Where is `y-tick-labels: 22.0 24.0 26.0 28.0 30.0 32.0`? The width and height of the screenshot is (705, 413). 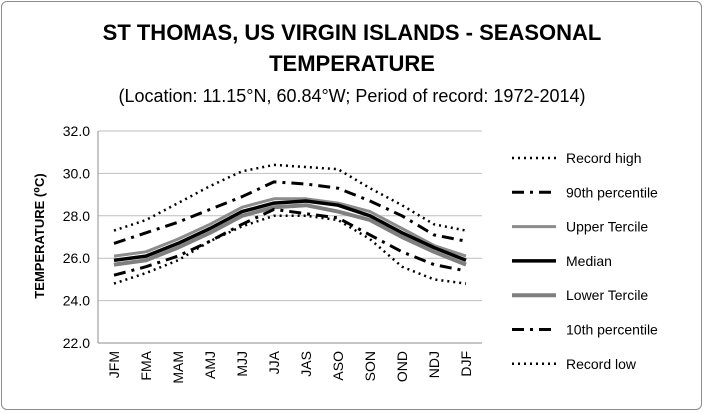
y-tick-labels: 22.0 24.0 26.0 28.0 30.0 32.0 is located at coordinates (76, 237).